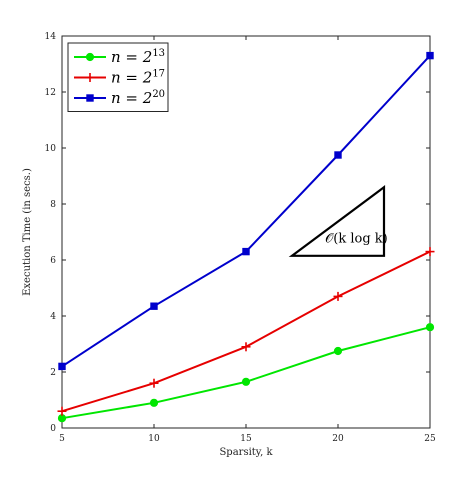  I want to click on legend-item-1: n = 213, so click(119, 57).